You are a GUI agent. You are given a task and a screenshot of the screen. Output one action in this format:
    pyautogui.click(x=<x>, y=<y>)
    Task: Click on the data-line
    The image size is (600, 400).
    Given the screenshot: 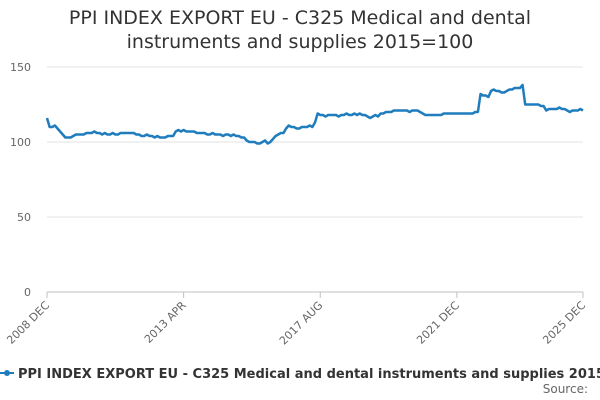 What is the action you would take?
    pyautogui.click(x=314, y=114)
    